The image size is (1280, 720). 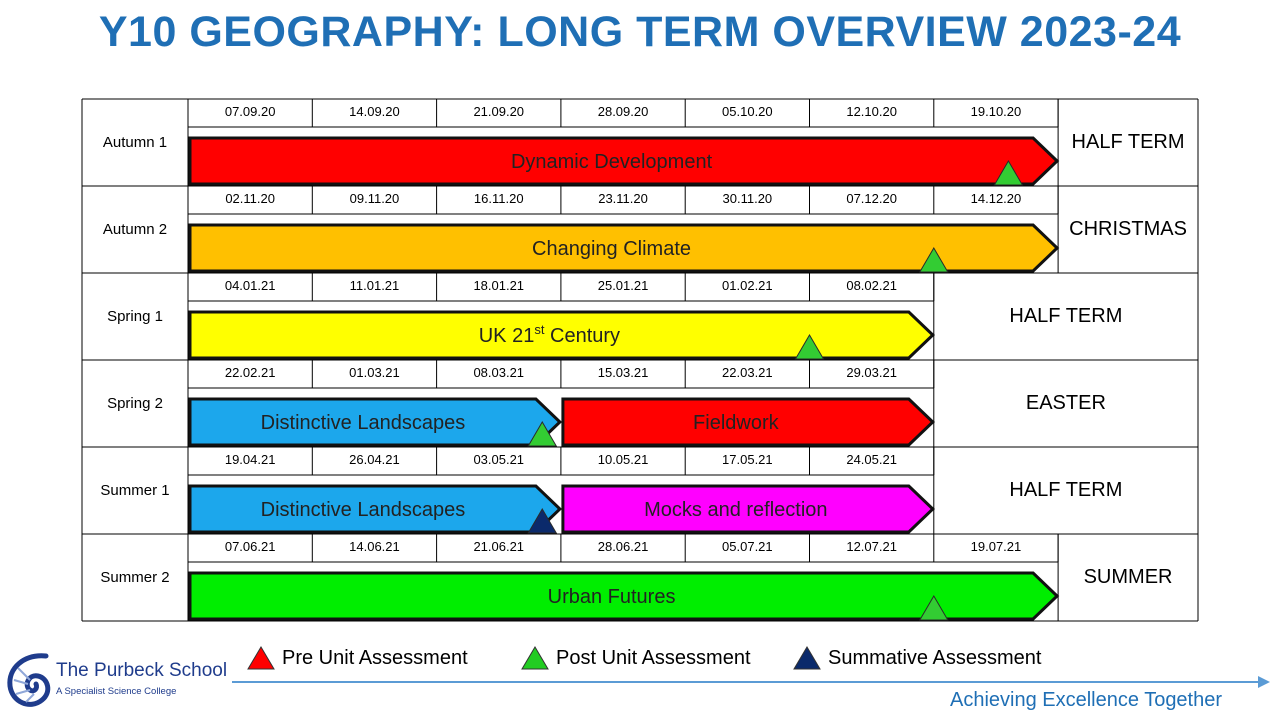 What do you see at coordinates (747, 198) in the screenshot?
I see `week-date: 30.11.20` at bounding box center [747, 198].